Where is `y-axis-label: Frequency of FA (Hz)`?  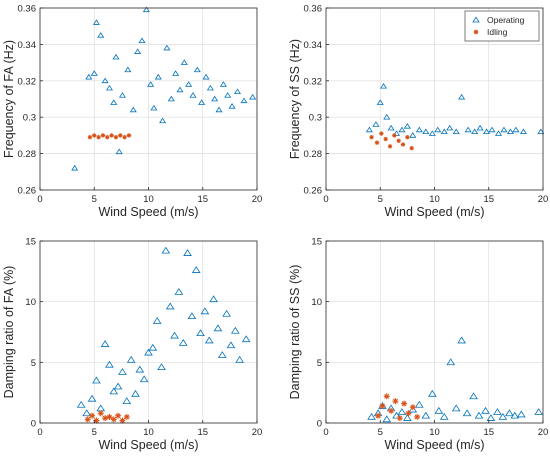
y-axis-label: Frequency of FA (Hz) is located at coordinates (9, 99).